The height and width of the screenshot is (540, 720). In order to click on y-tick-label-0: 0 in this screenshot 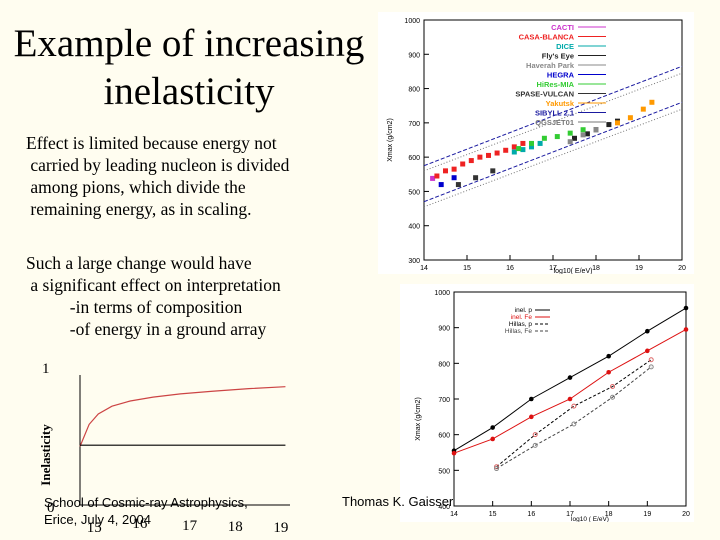, I will do `click(51, 508)`.